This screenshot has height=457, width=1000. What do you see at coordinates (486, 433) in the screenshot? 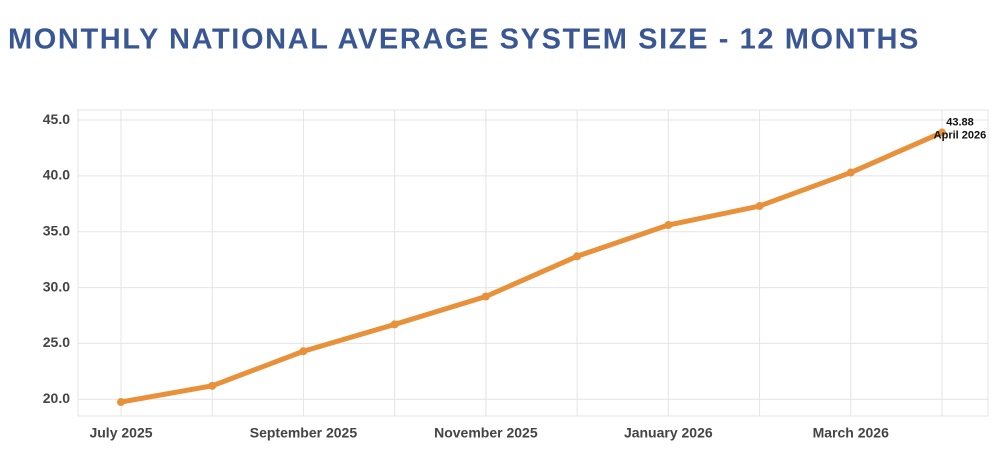
I see `x-tick-label: November 2025` at bounding box center [486, 433].